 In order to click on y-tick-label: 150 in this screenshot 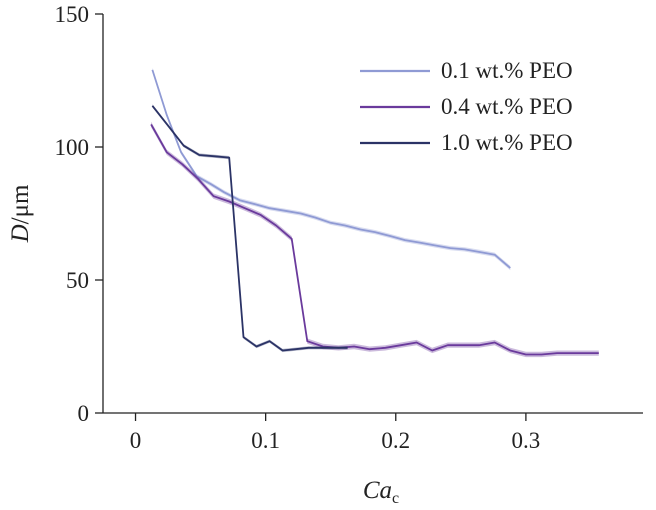, I will do `click(72, 14)`.